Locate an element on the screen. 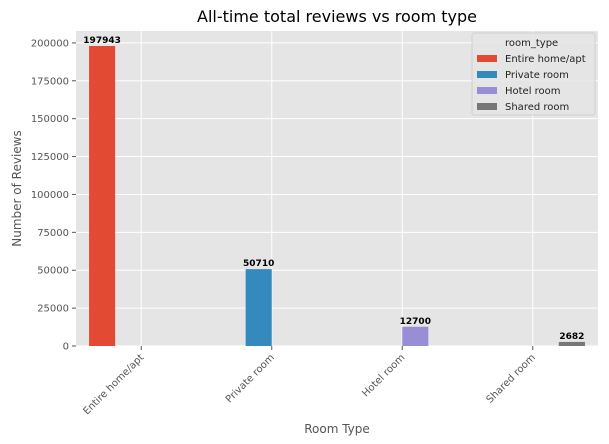  y-tick-label: 125000 is located at coordinates (50, 157).